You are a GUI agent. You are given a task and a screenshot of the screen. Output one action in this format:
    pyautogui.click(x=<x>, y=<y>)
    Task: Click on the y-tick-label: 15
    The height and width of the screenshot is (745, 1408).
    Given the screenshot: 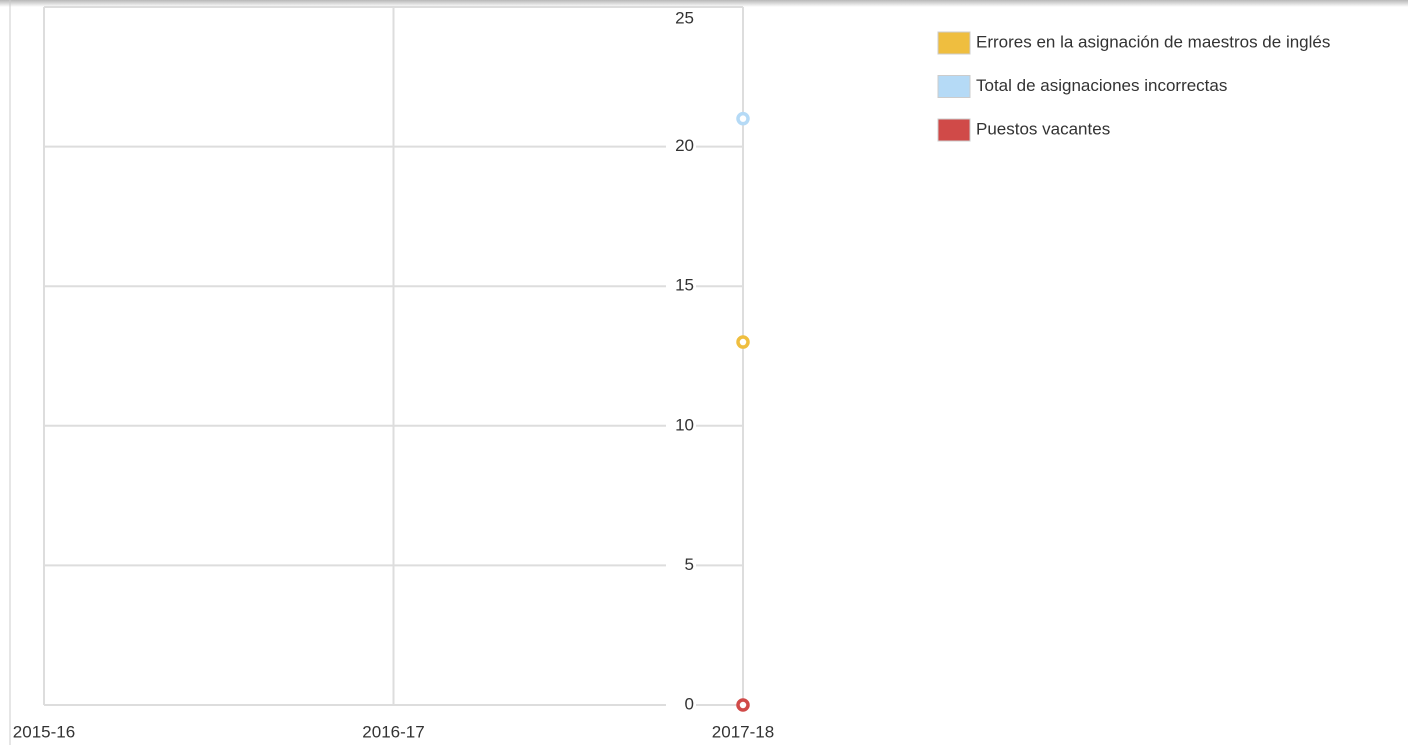 What is the action you would take?
    pyautogui.click(x=684, y=285)
    